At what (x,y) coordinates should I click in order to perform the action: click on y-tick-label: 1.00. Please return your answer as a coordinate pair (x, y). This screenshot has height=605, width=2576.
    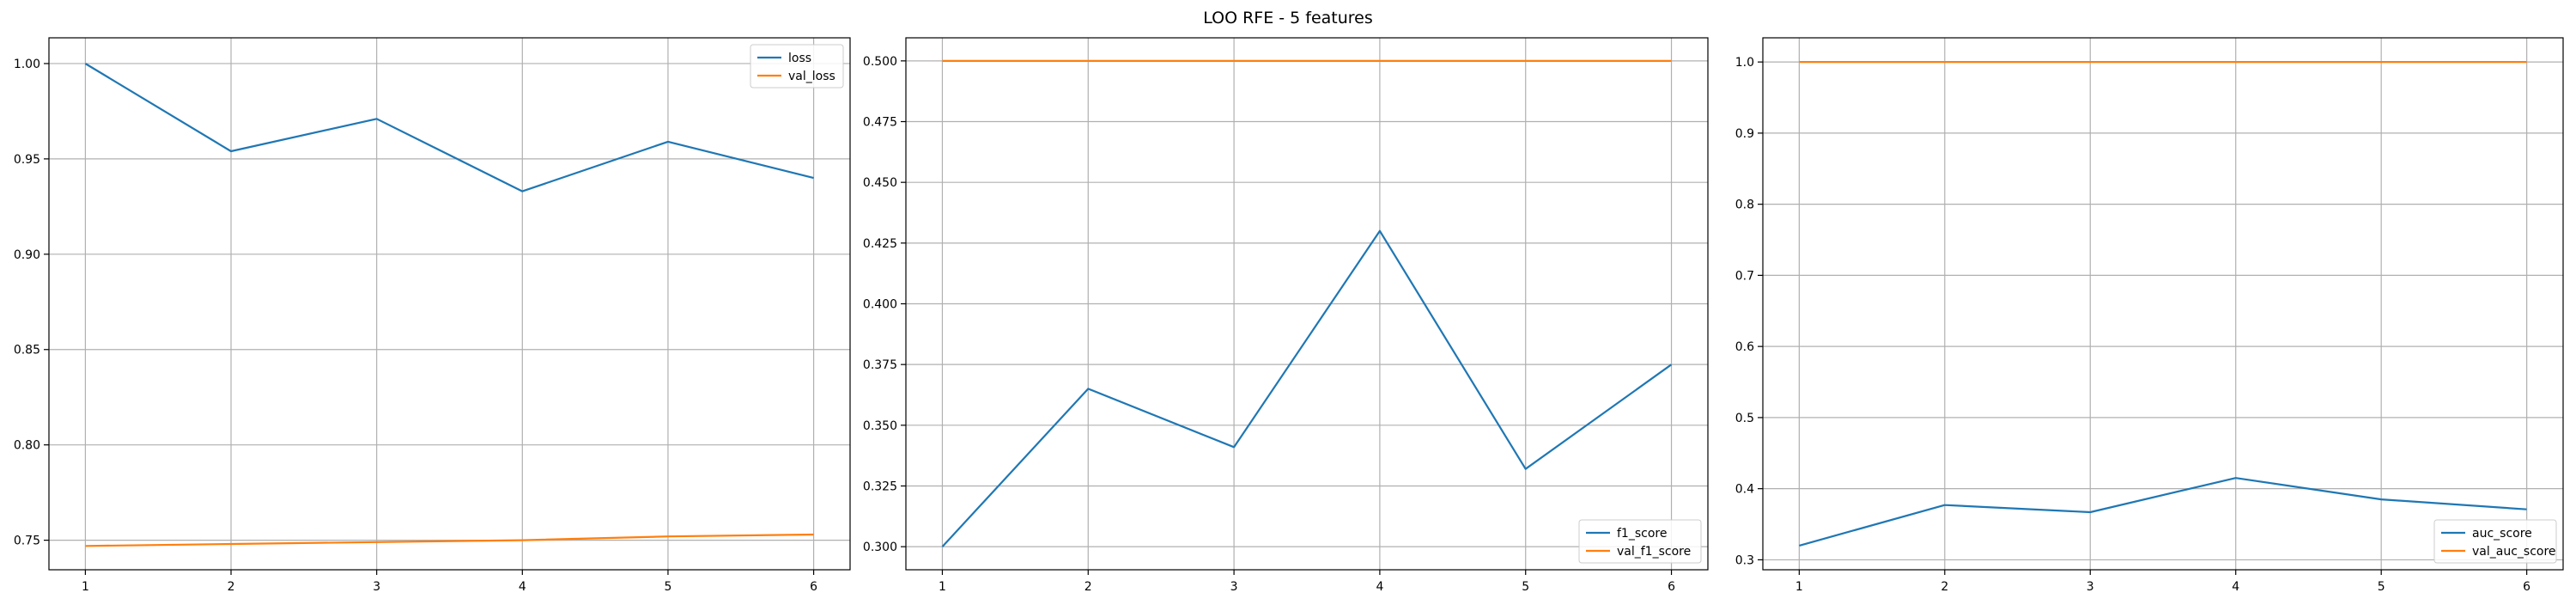
    Looking at the image, I should click on (27, 64).